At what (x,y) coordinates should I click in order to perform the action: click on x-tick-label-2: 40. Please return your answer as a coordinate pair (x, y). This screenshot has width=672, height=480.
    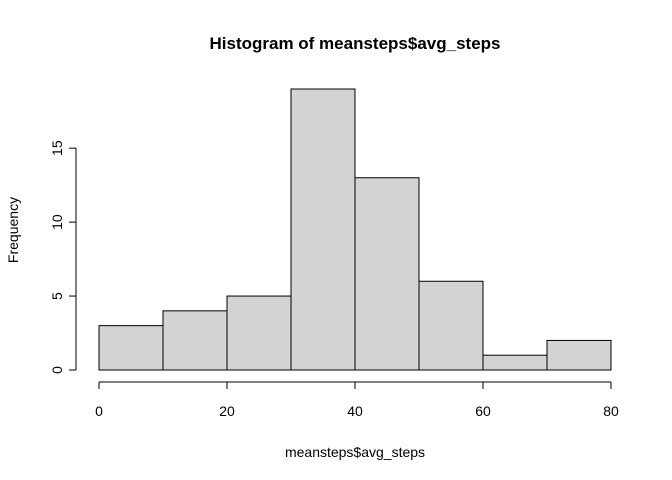
    Looking at the image, I should click on (355, 411).